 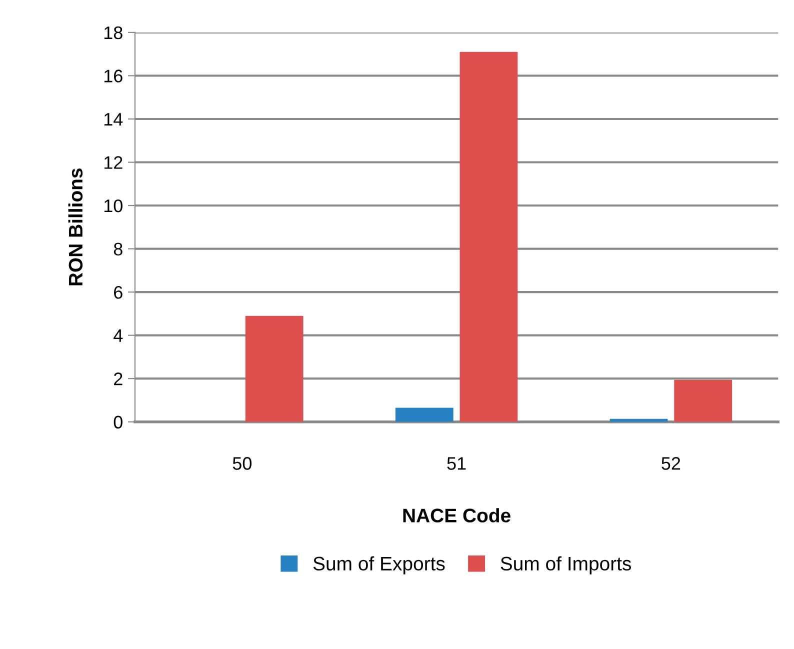 I want to click on y-tick-label: 8, so click(x=118, y=249).